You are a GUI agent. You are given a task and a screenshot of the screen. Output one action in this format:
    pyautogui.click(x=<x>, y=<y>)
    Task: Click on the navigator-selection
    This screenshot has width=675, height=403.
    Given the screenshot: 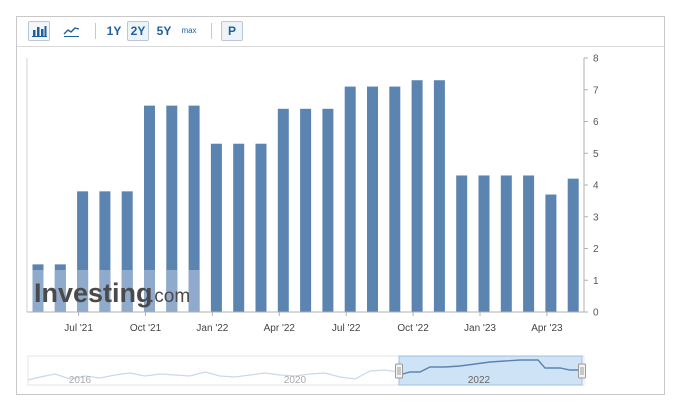 What is the action you would take?
    pyautogui.click(x=490, y=370)
    